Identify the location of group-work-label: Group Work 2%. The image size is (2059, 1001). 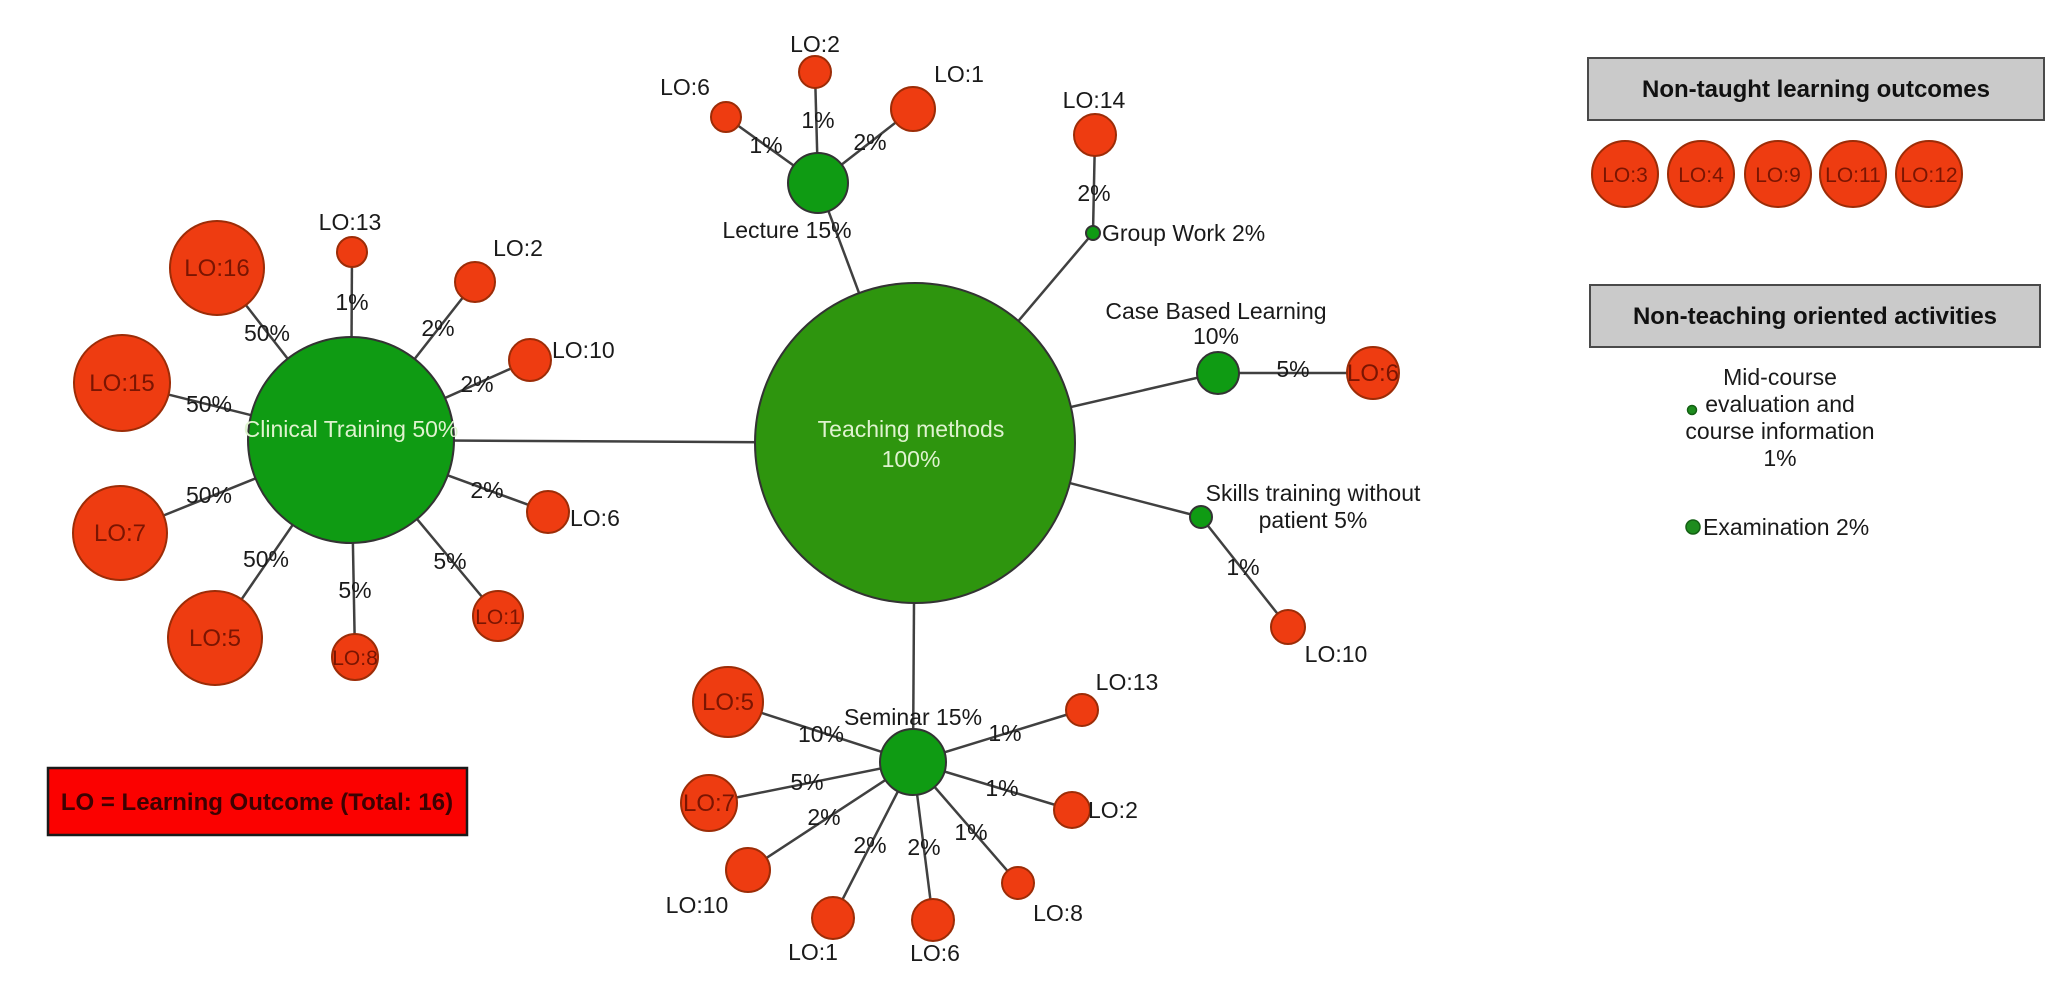
(1183, 233).